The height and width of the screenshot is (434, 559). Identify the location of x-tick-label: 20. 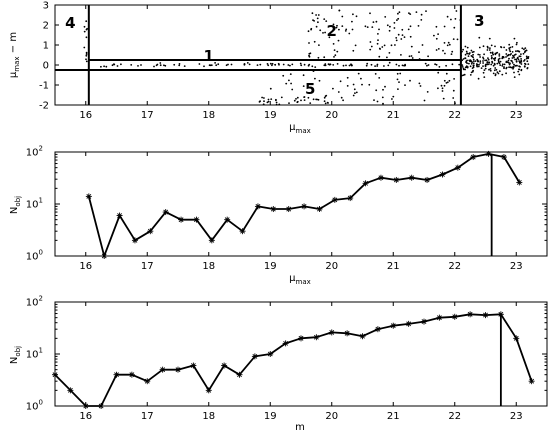
(331, 266).